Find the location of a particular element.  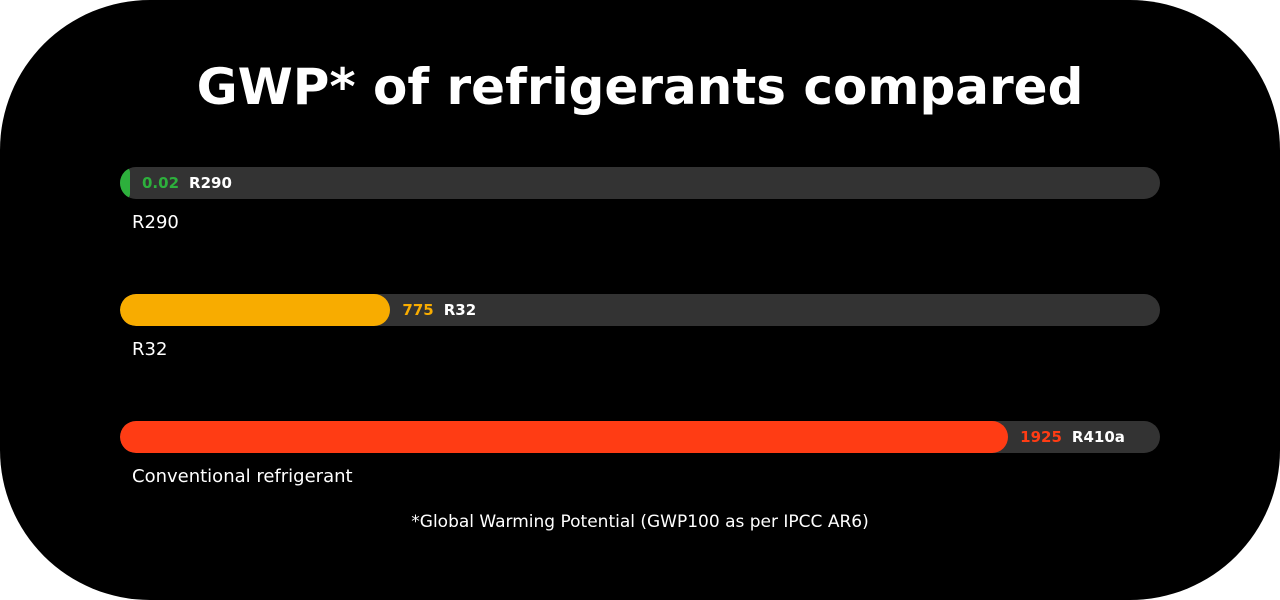

bar-track-r32: 775 R32 is located at coordinates (640, 310).